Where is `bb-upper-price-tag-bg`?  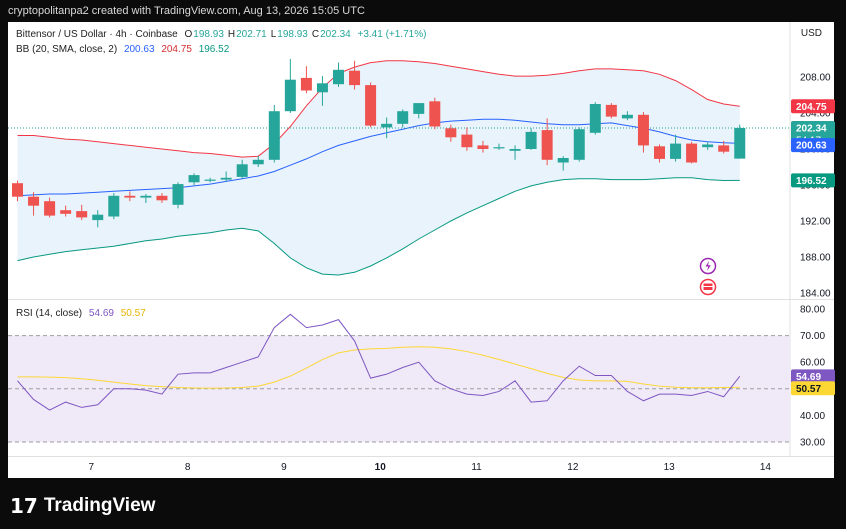 bb-upper-price-tag-bg is located at coordinates (813, 106).